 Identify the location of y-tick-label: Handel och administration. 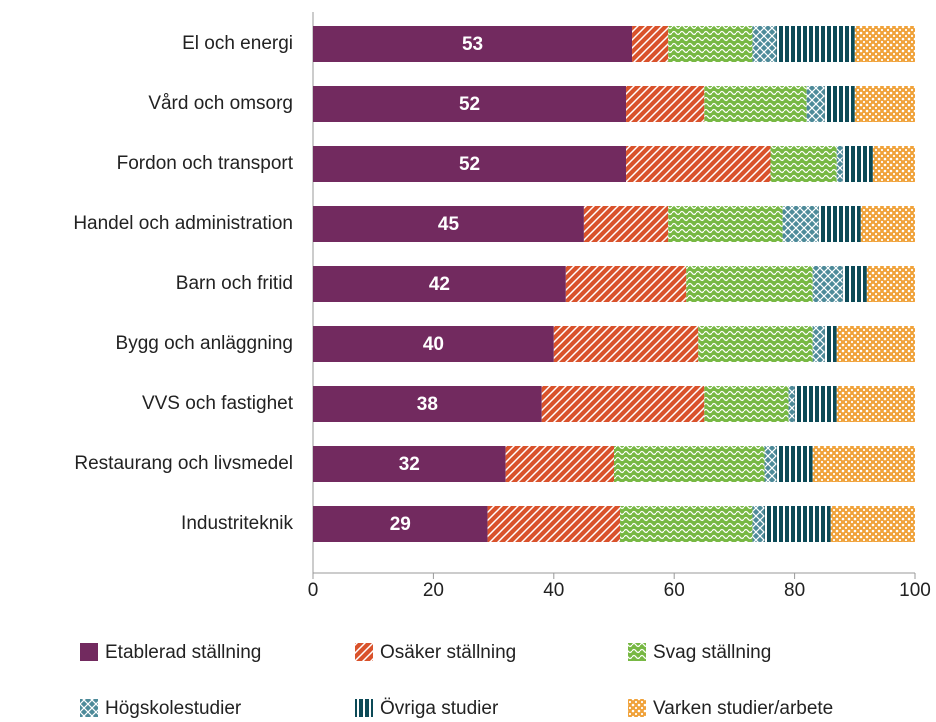
(183, 223).